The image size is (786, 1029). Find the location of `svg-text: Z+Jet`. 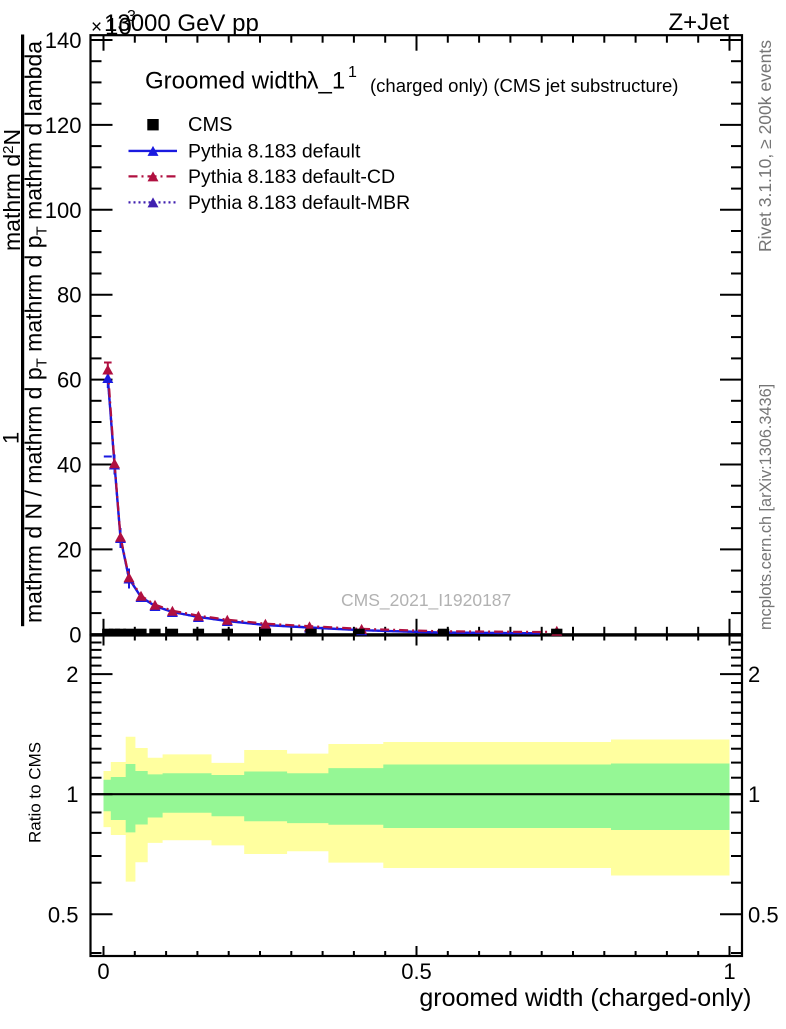

svg-text: Z+Jet is located at coordinates (699, 22).